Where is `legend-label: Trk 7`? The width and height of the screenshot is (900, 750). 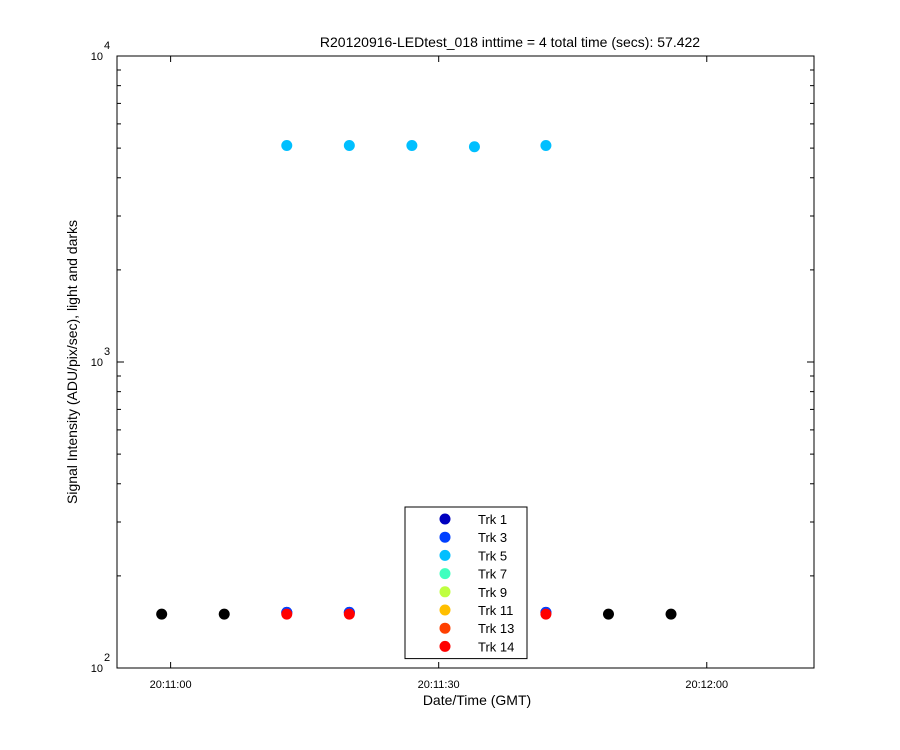 legend-label: Trk 7 is located at coordinates (492, 574).